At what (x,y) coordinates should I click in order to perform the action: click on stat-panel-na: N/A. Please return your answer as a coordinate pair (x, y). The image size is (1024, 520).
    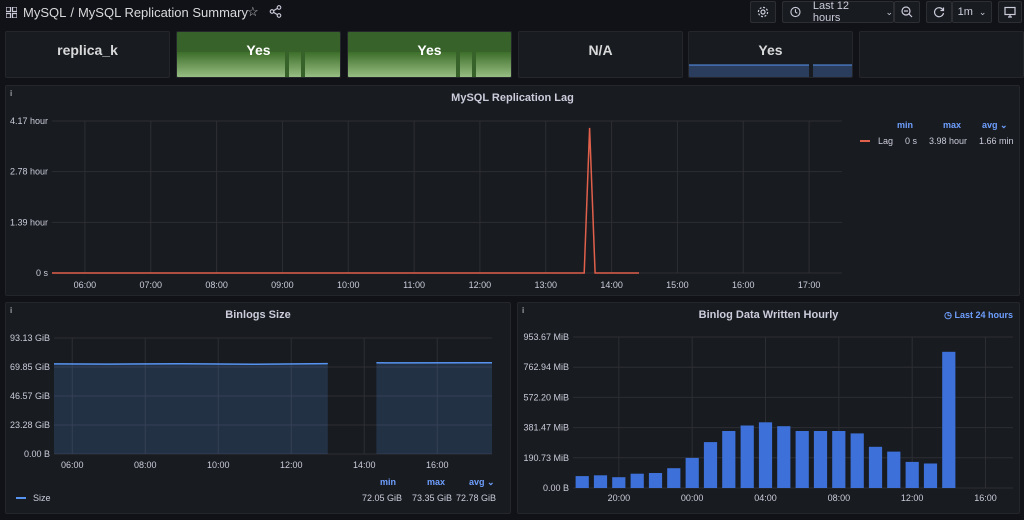
    Looking at the image, I should click on (600, 54).